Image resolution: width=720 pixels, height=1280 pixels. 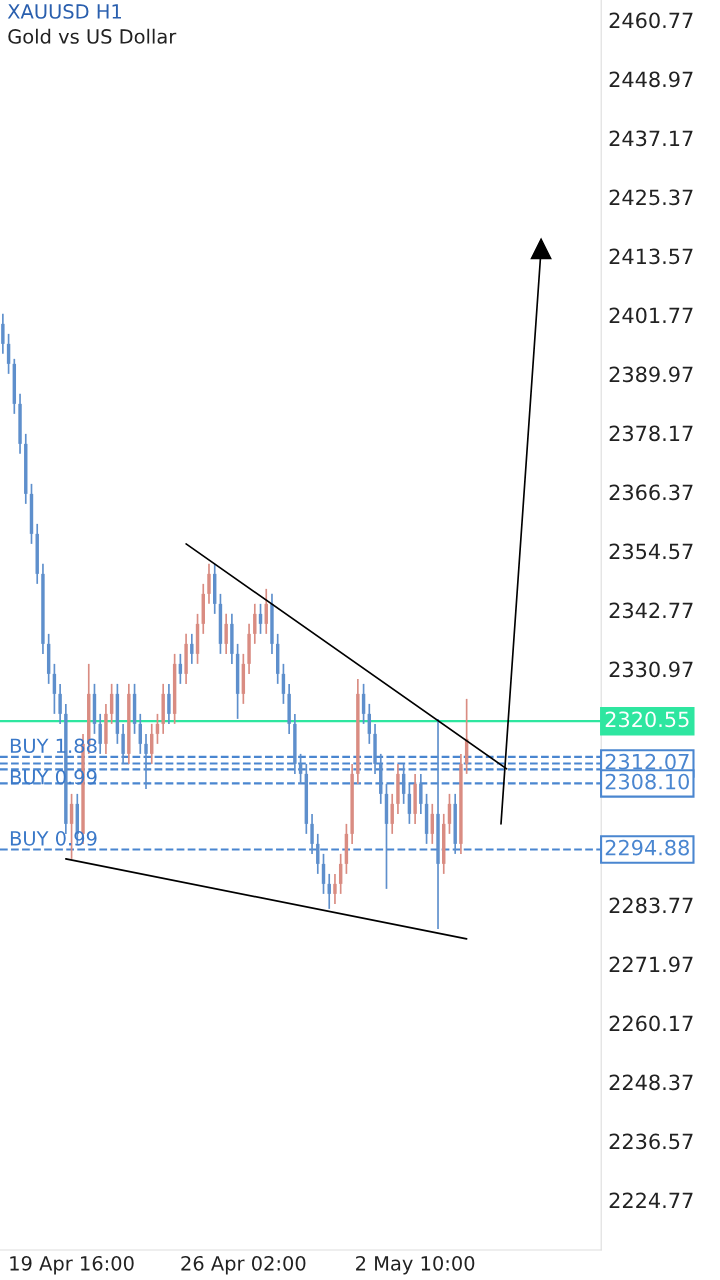 I want to click on y-tick-label: 2448.97, so click(x=651, y=79).